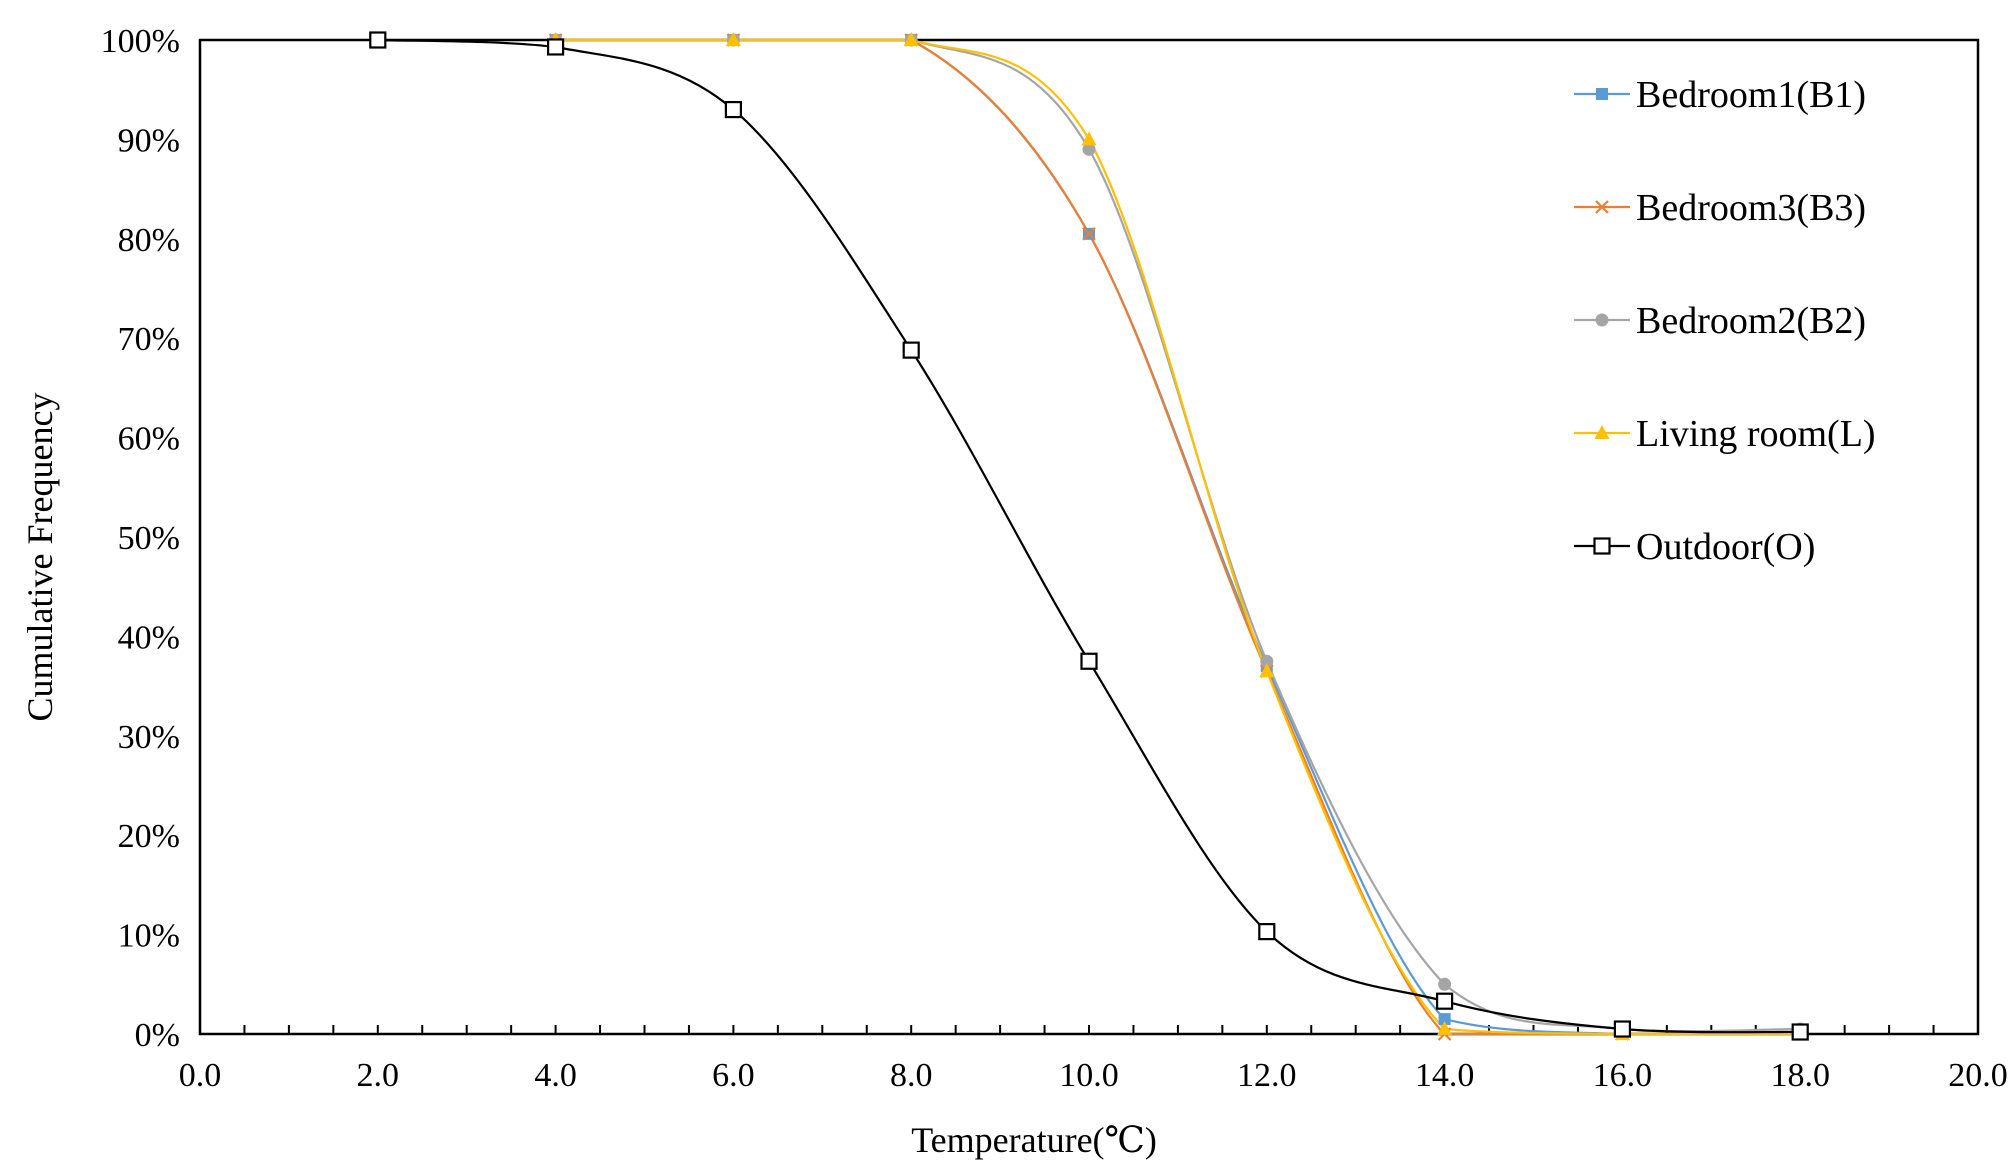  Describe the element at coordinates (200, 1075) in the screenshot. I see `x-tick-label: 0.0` at that location.